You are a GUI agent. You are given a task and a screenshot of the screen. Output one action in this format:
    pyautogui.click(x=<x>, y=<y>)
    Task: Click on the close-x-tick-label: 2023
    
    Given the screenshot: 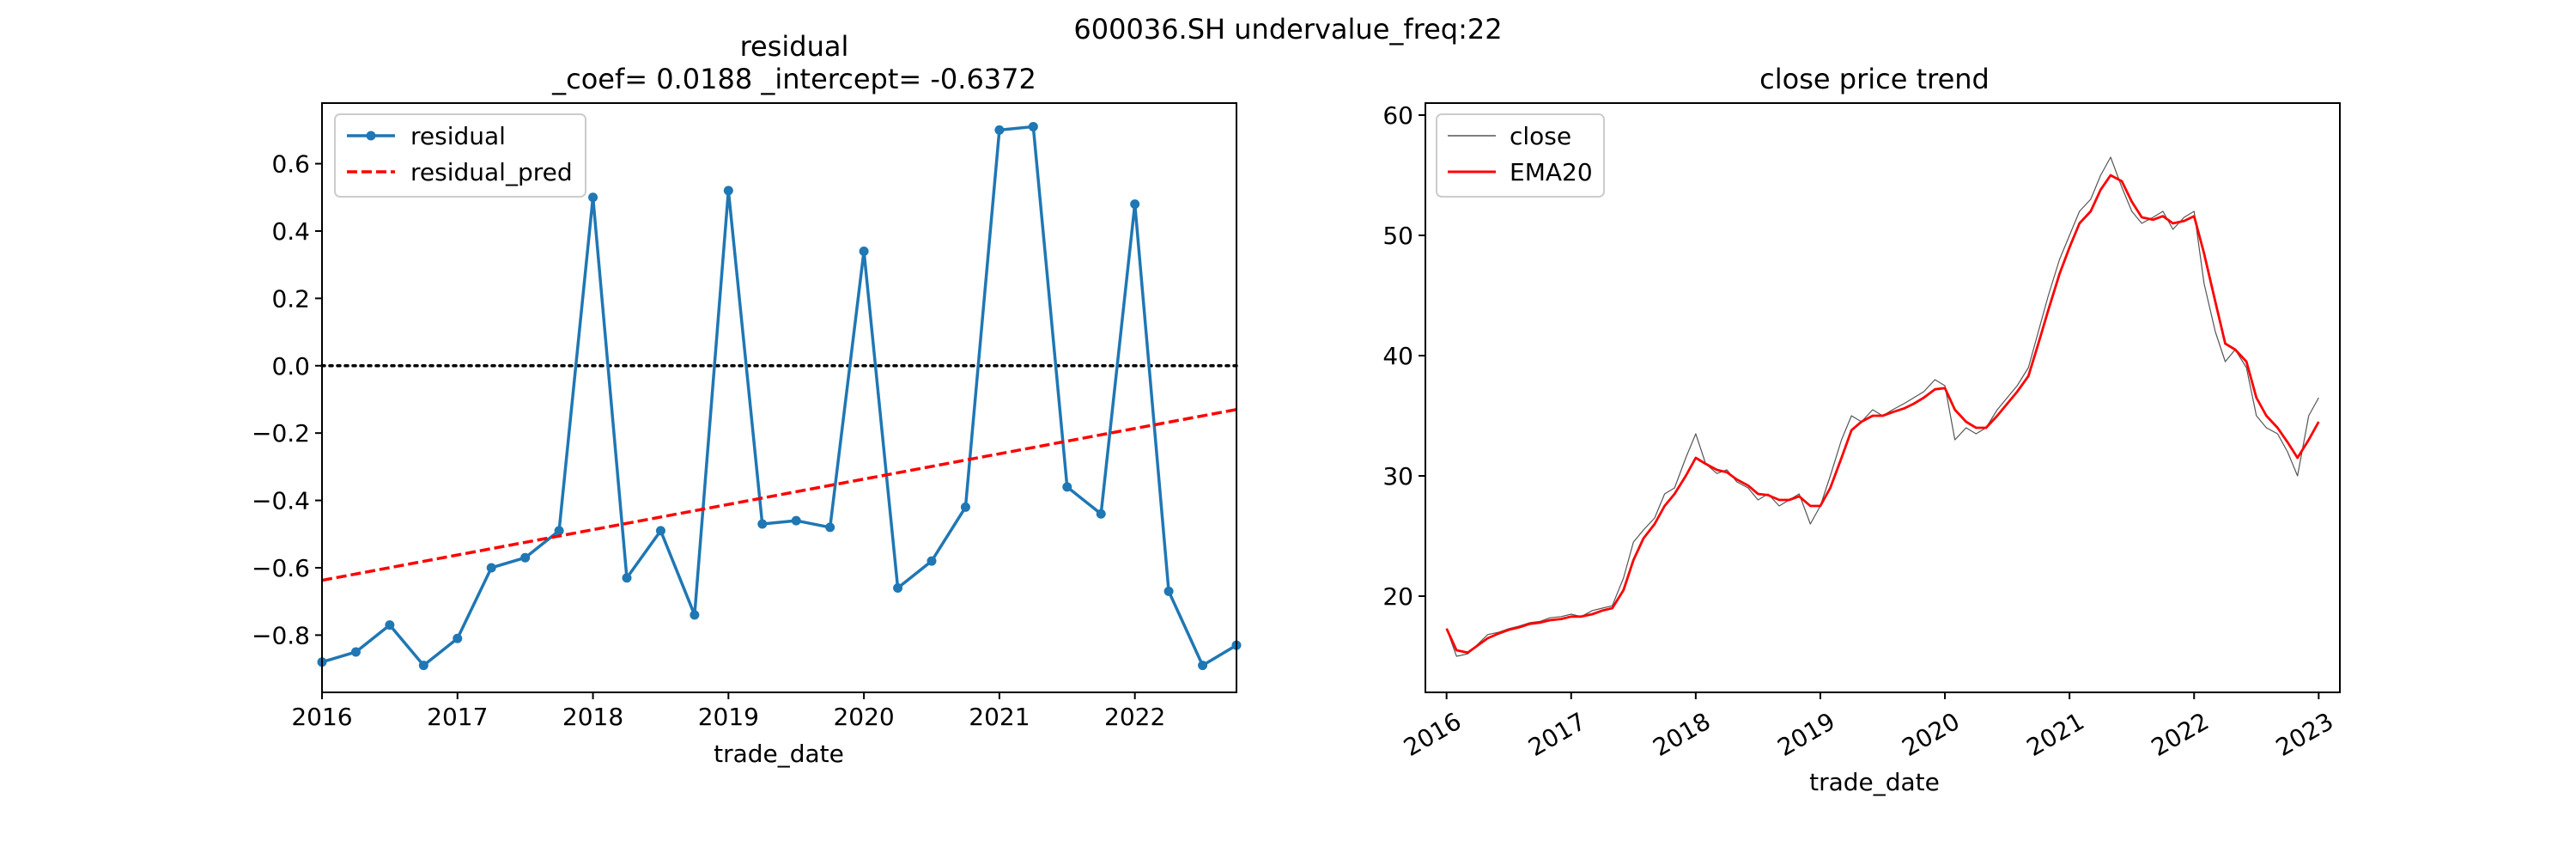 What is the action you would take?
    pyautogui.click(x=2304, y=735)
    